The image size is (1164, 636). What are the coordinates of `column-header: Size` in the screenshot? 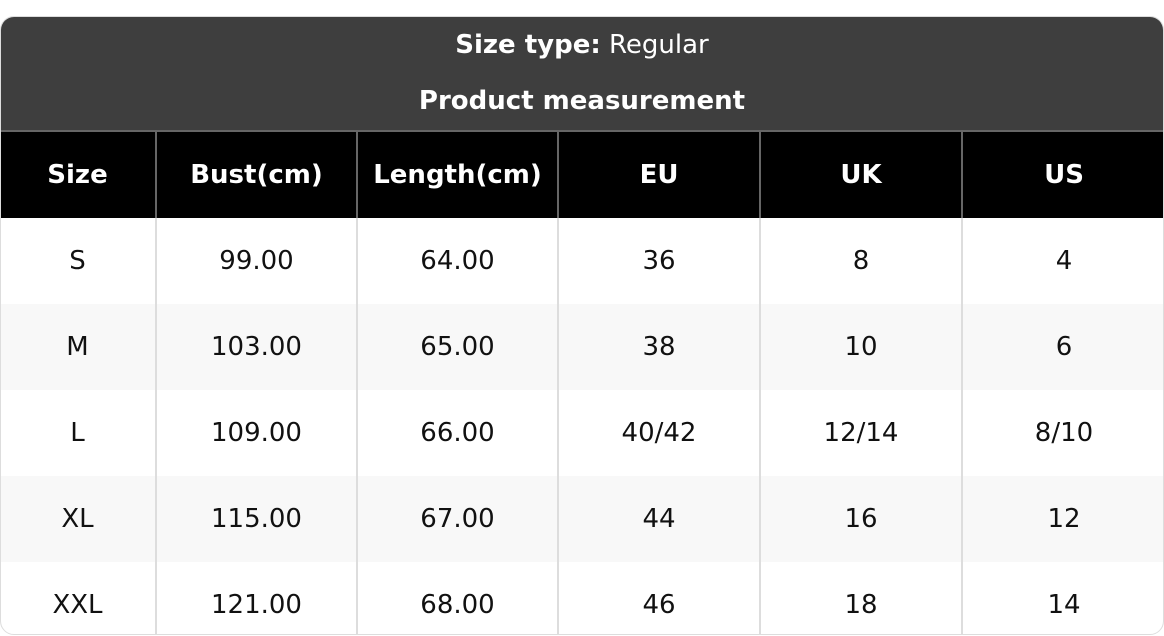 It's located at (78, 174).